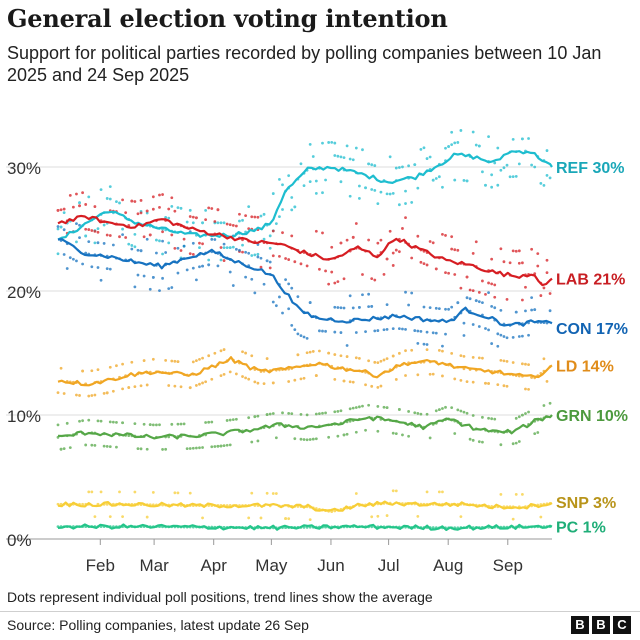 The image size is (640, 640). What do you see at coordinates (590, 168) in the screenshot?
I see `end-label-ref: REF 30%` at bounding box center [590, 168].